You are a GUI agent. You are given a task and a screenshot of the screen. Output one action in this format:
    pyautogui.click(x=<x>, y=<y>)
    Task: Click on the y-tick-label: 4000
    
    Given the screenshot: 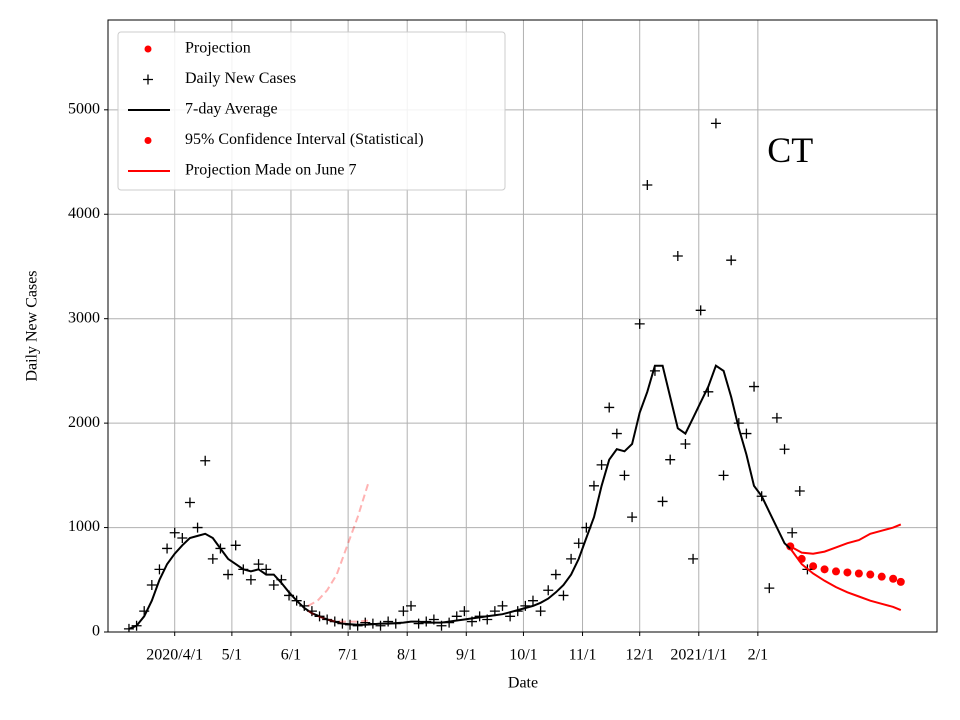 What is the action you would take?
    pyautogui.click(x=84, y=213)
    